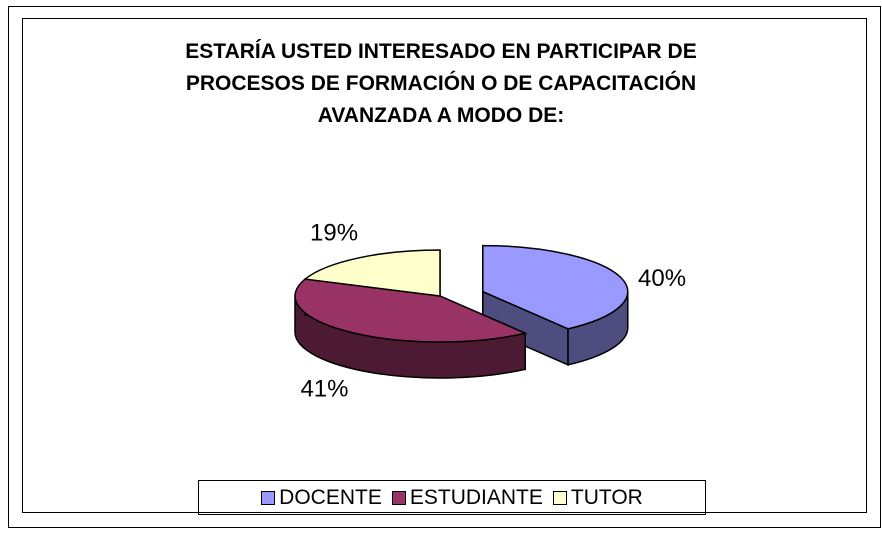 This screenshot has height=535, width=882. I want to click on legend-item: ESTUDIANTE, so click(467, 497).